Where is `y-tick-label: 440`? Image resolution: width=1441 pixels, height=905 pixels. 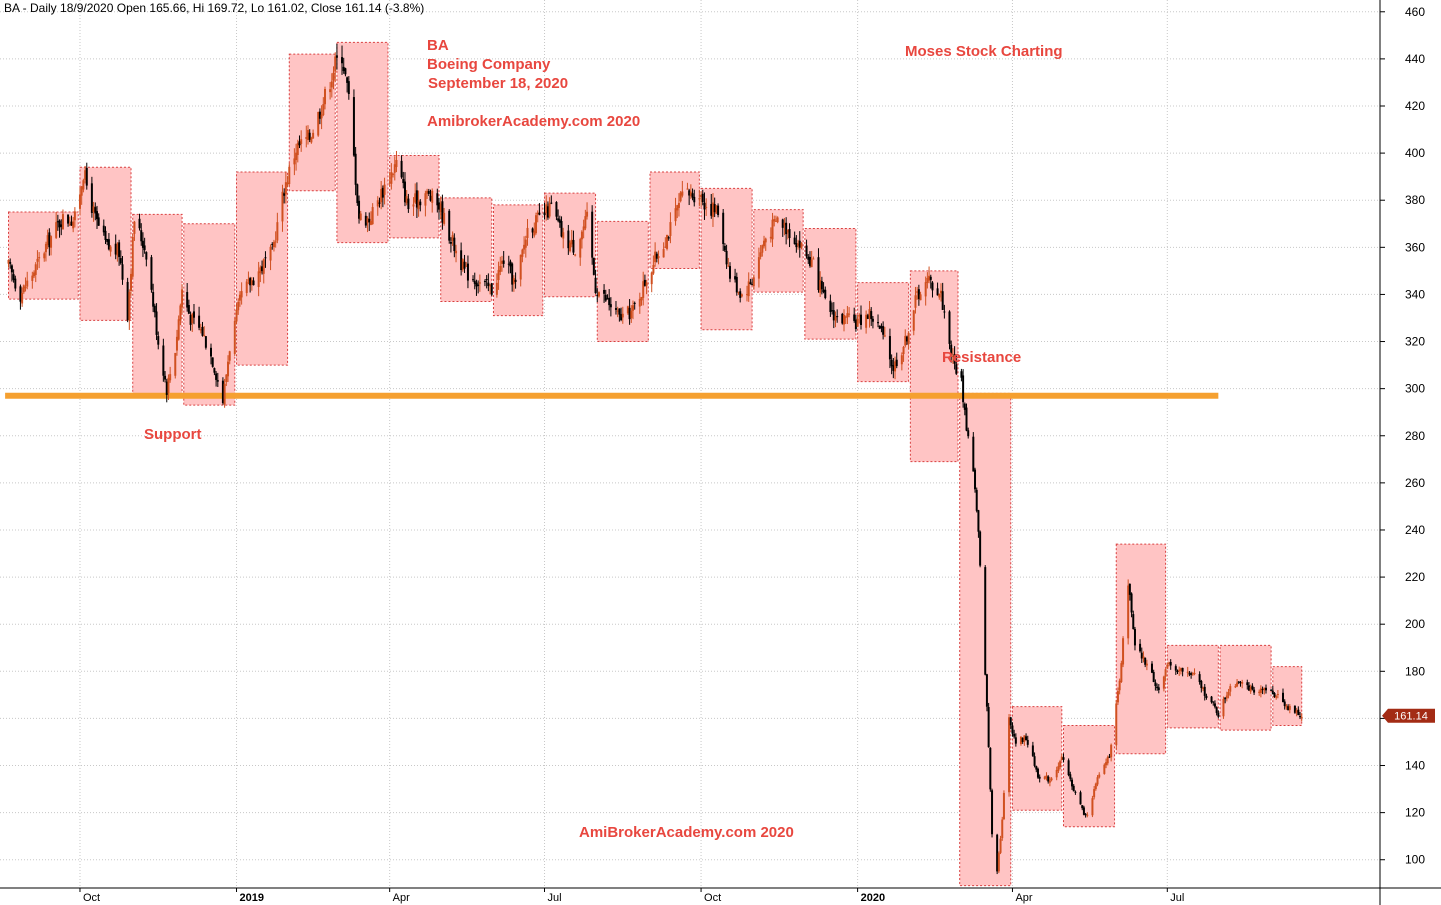 y-tick-label: 440 is located at coordinates (1415, 59).